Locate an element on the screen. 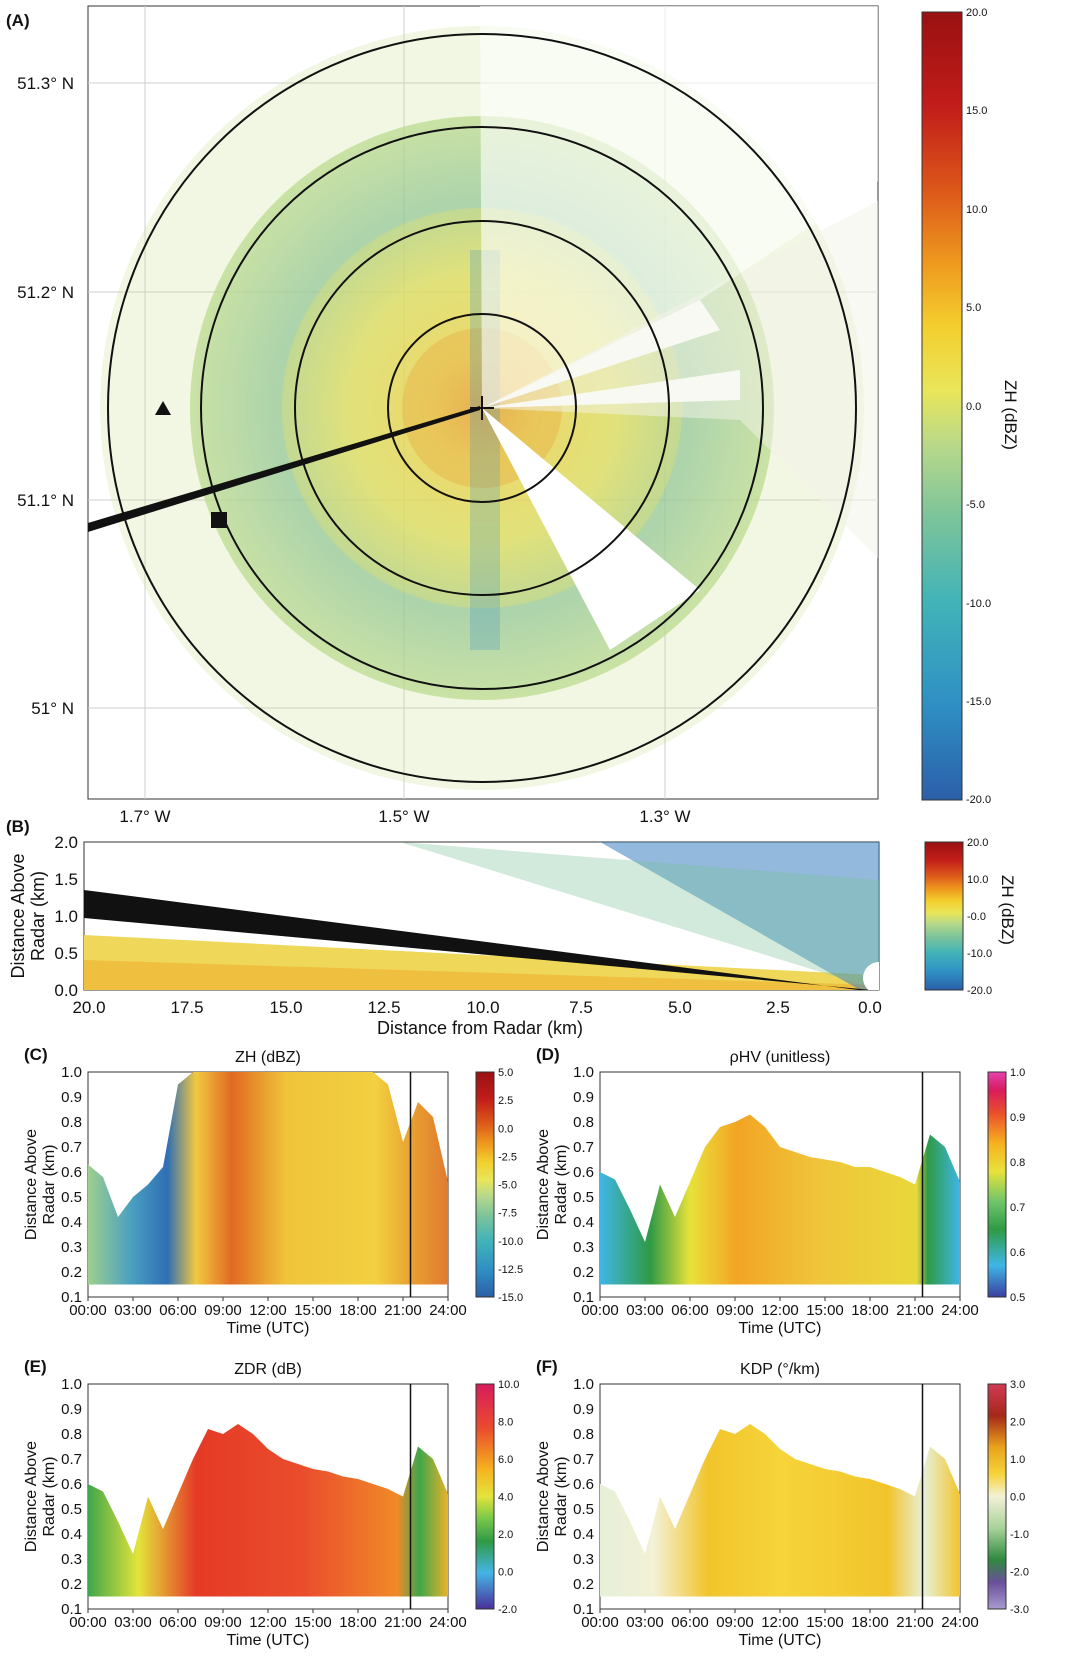 The width and height of the screenshot is (1086, 1676). b-xtick: 0.0 is located at coordinates (870, 1007).